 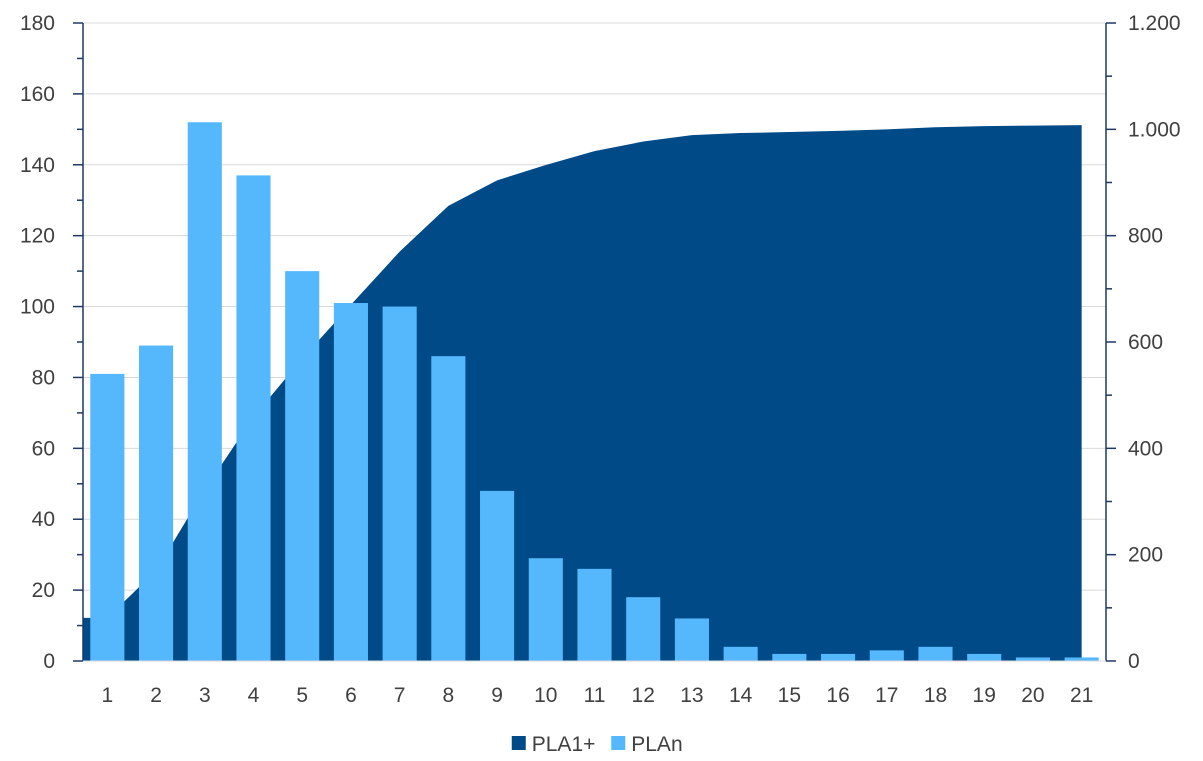 What do you see at coordinates (1154, 129) in the screenshot?
I see `right-tick-label: 1.000` at bounding box center [1154, 129].